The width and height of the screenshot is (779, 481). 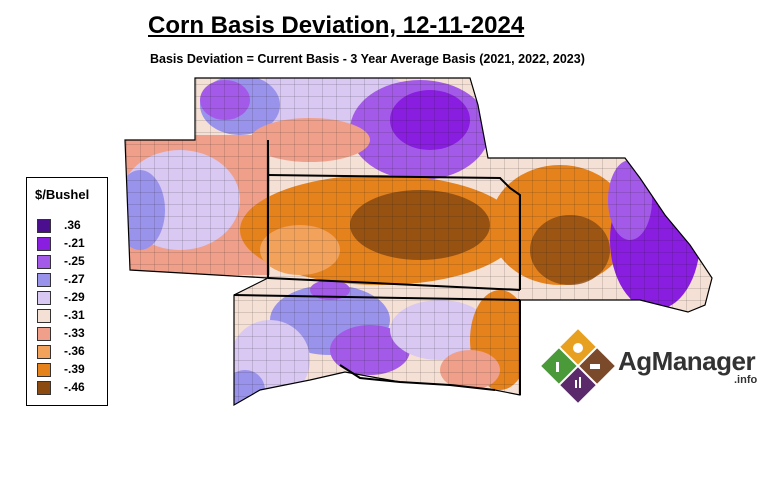 I want to click on legend-item: -.29, so click(x=70, y=298).